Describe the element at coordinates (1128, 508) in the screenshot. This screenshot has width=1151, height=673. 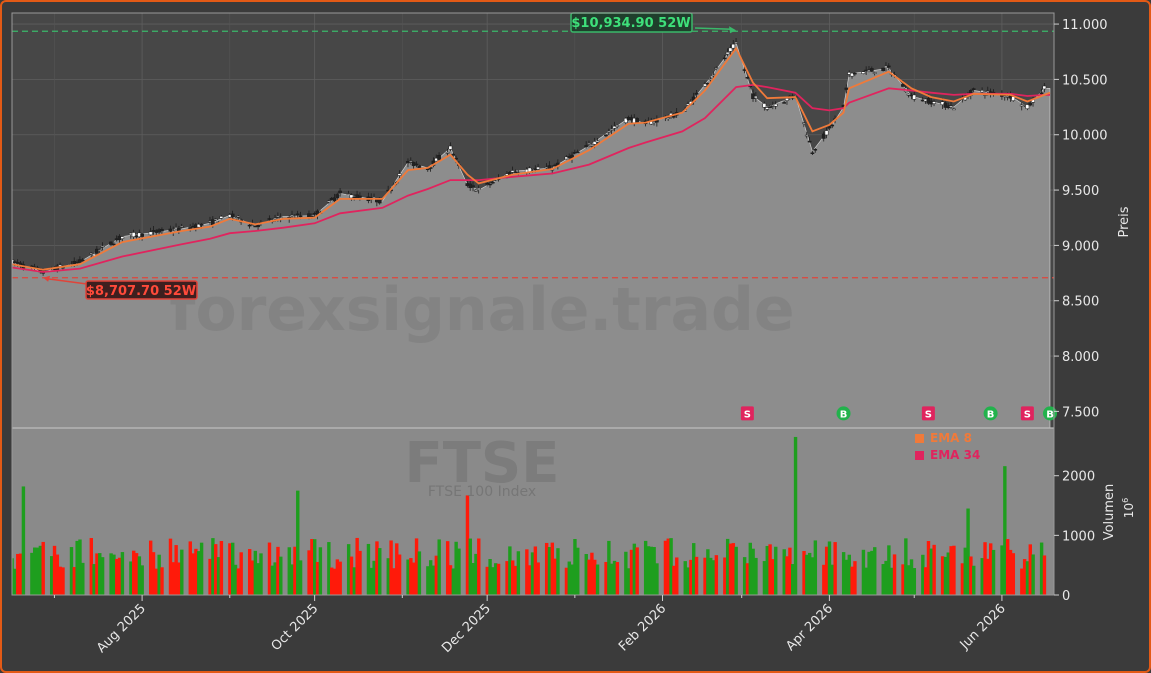
I see `svg-text: 106` at that location.